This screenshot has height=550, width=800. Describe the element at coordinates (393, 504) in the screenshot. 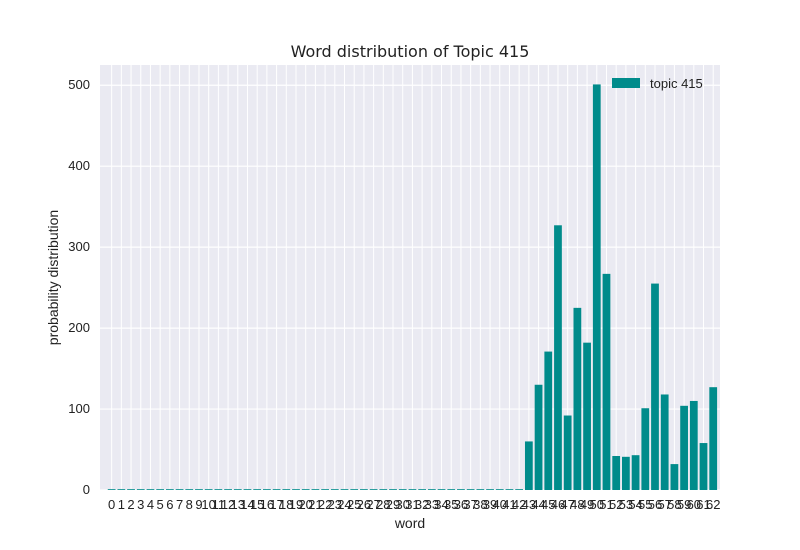

I see `x-tick-label: 29` at that location.